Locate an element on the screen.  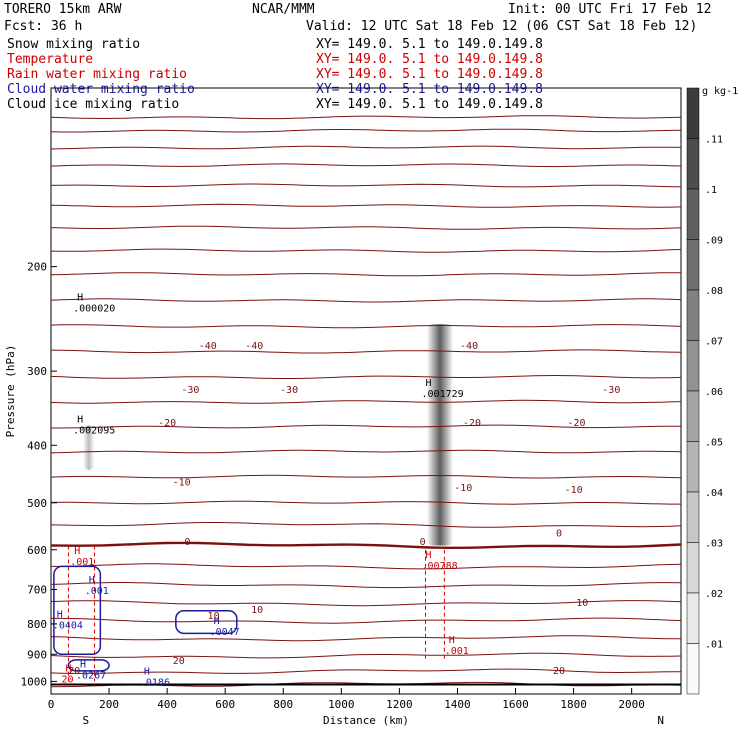
maximum-value: .0267 is located at coordinates (91, 675).